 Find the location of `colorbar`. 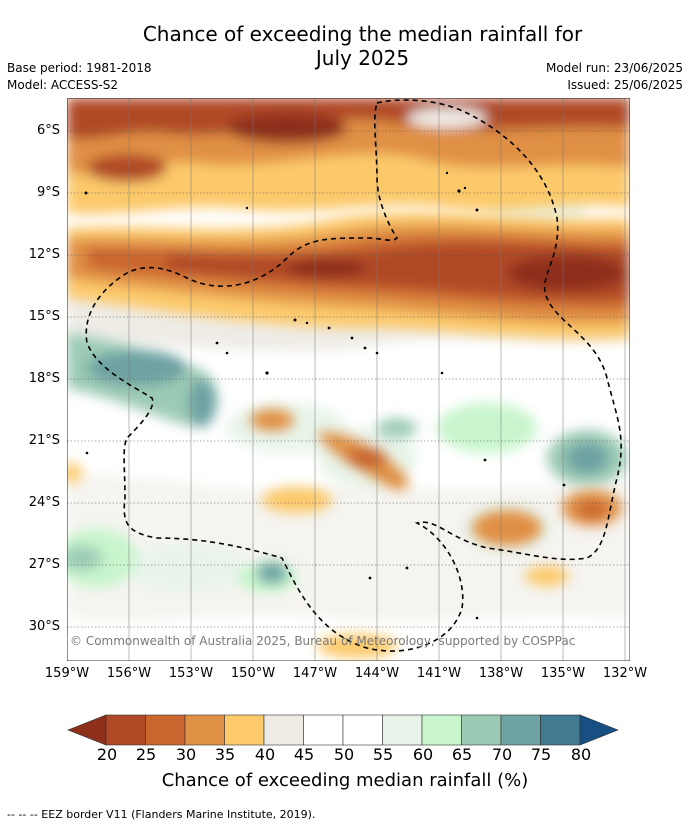

colorbar is located at coordinates (343, 730).